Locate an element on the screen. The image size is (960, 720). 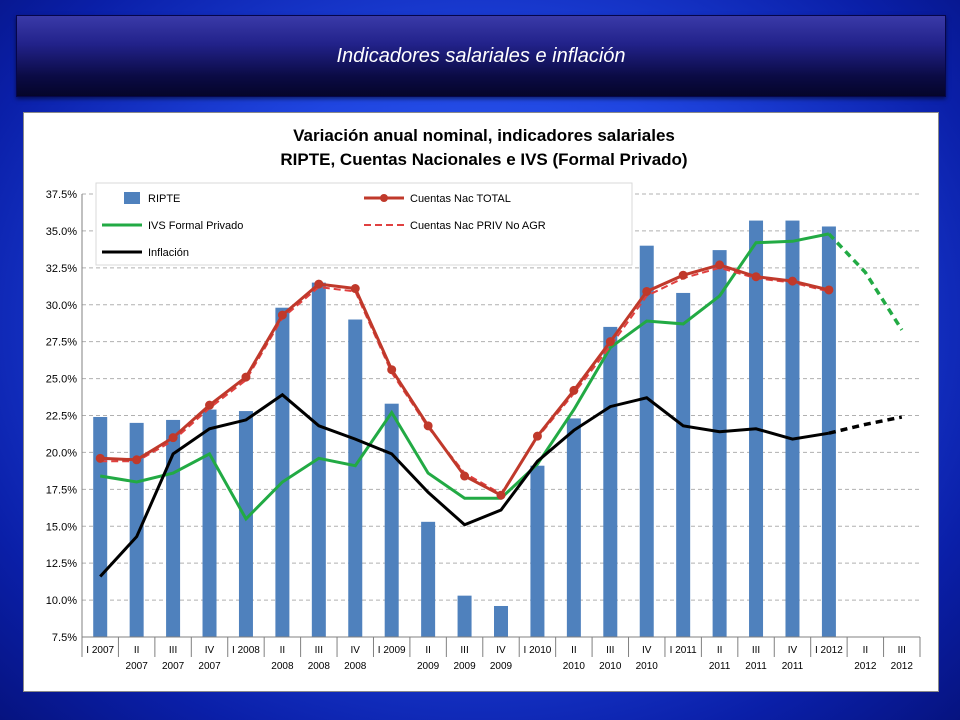
x-tick-label: I 2010 is located at coordinates (538, 650).